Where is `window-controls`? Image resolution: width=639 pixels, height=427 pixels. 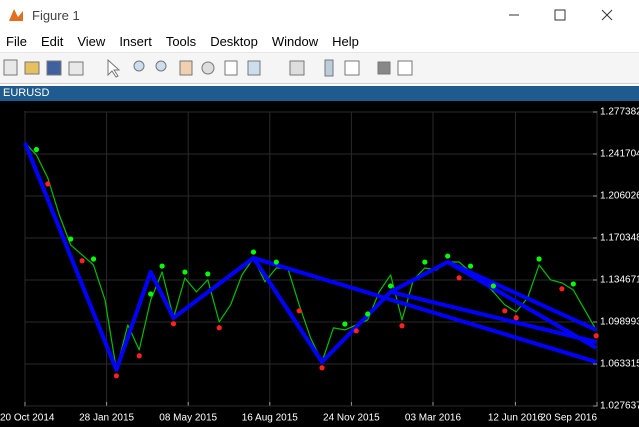
window-controls is located at coordinates (564, 15).